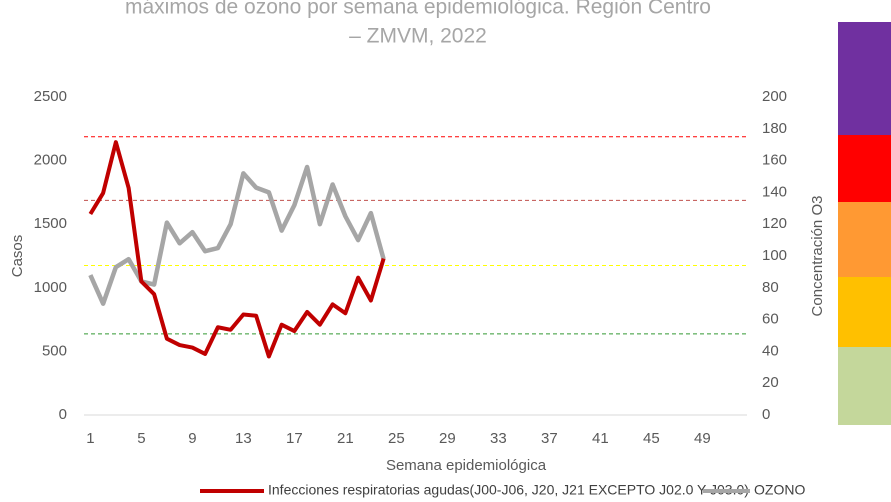  I want to click on x-tick-label: 29, so click(447, 438).